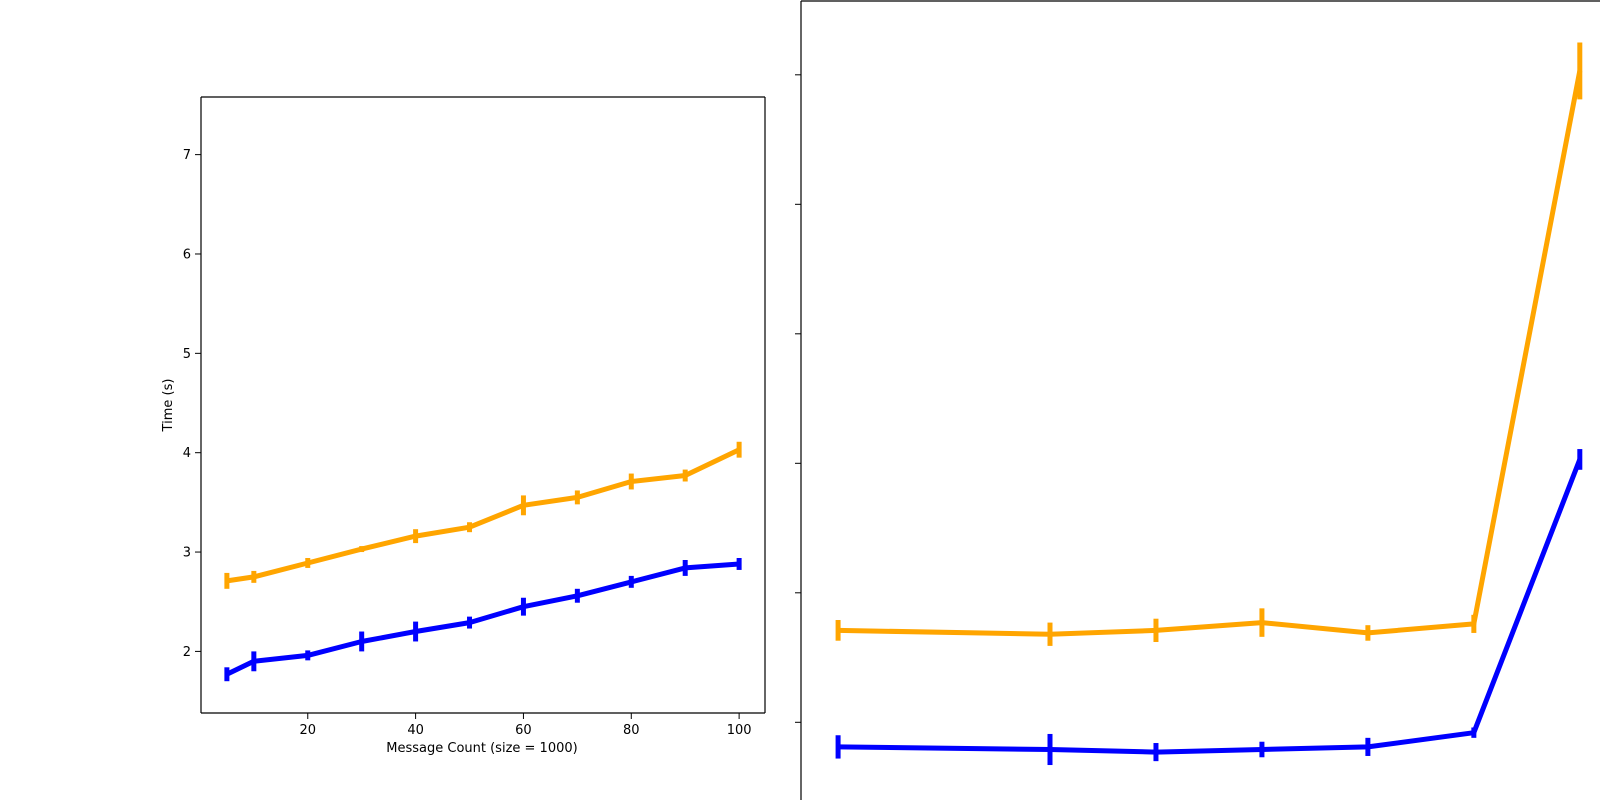  I want to click on x-axis-label: Message Count (size = 1000), so click(481, 748).